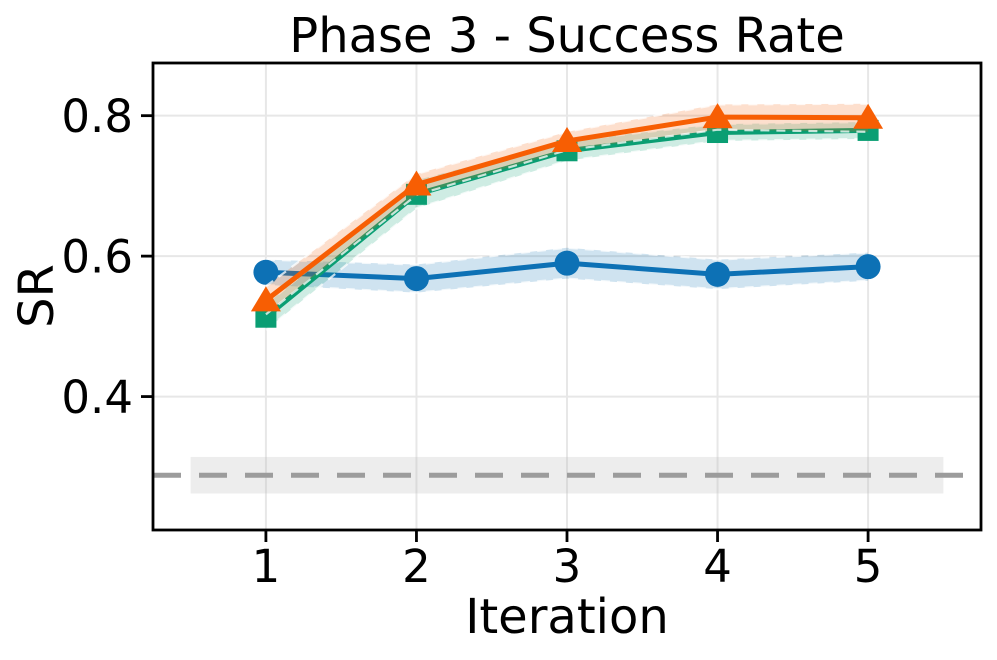 The width and height of the screenshot is (997, 660). What do you see at coordinates (37, 296) in the screenshot?
I see `y-axis-label: SR` at bounding box center [37, 296].